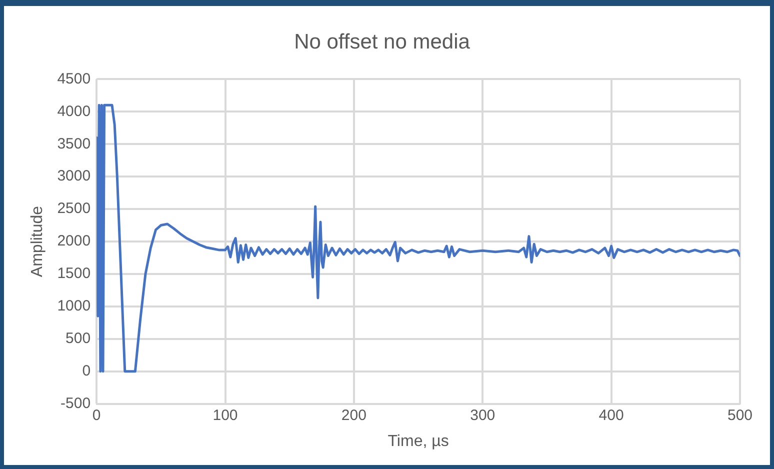 The height and width of the screenshot is (469, 774). I want to click on y-tick-label: 1000, so click(74, 306).